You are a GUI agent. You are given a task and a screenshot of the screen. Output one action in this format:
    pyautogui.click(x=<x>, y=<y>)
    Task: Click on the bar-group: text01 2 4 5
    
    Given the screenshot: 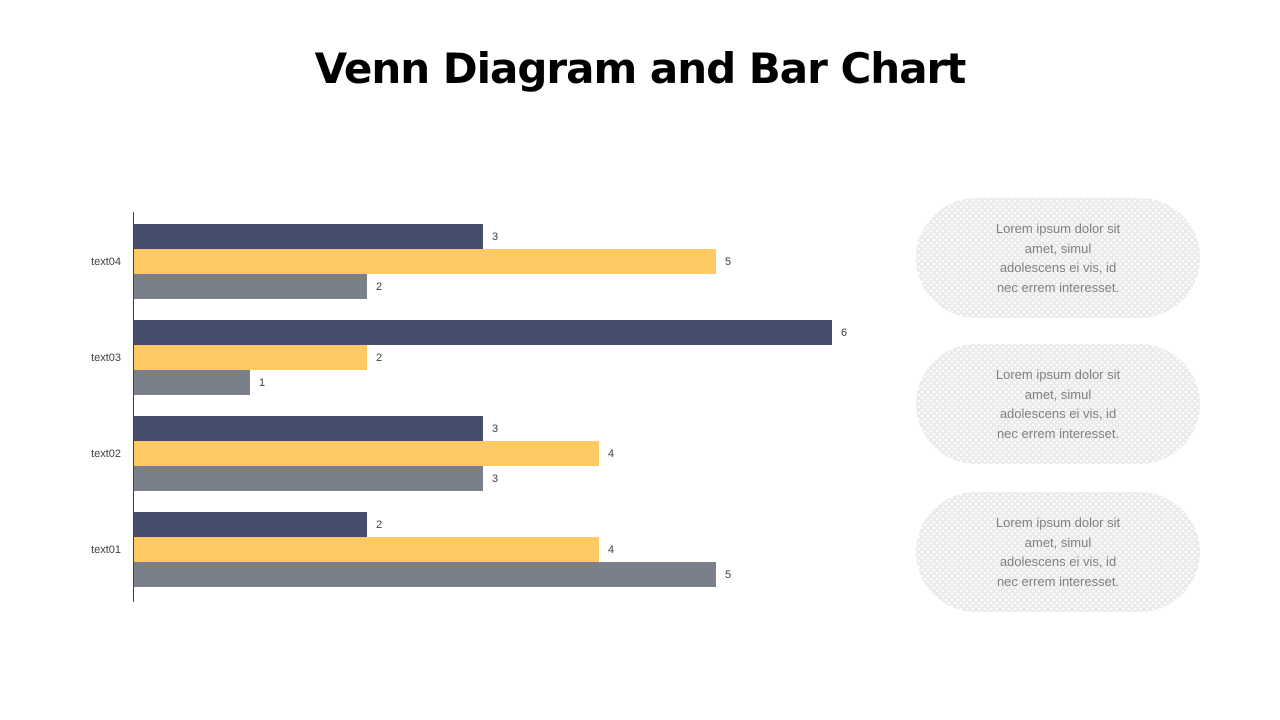 What is the action you would take?
    pyautogui.click(x=482, y=549)
    